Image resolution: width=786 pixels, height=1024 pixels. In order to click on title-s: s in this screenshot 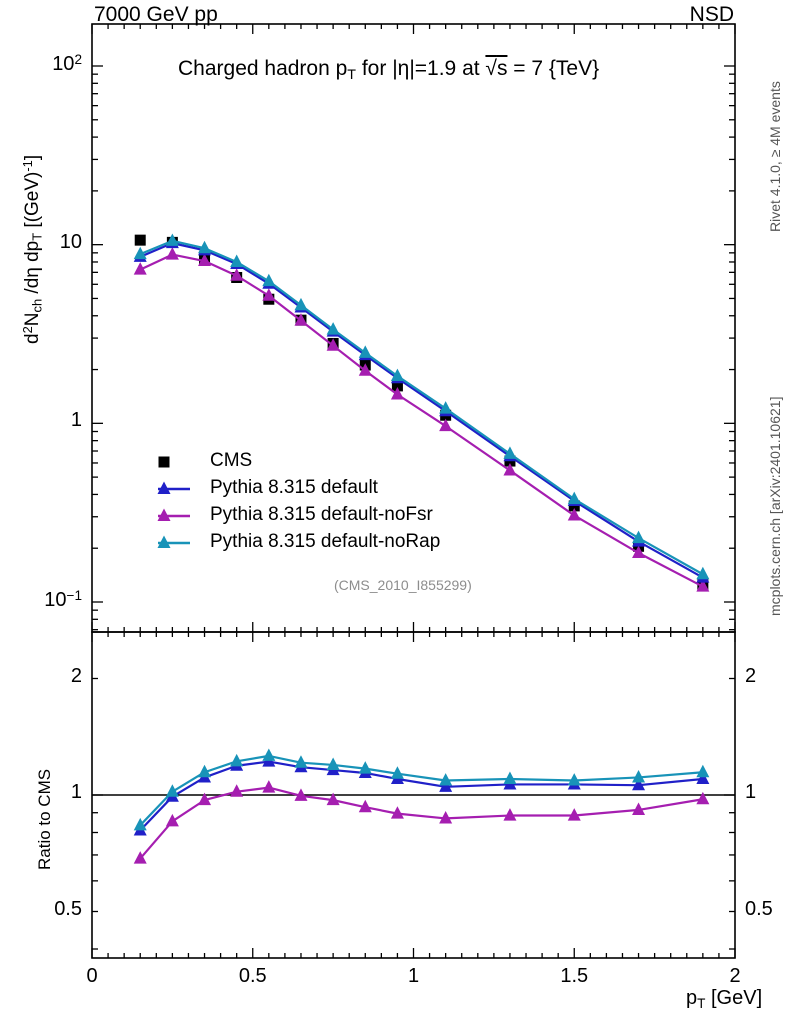, I will do `click(502, 68)`.